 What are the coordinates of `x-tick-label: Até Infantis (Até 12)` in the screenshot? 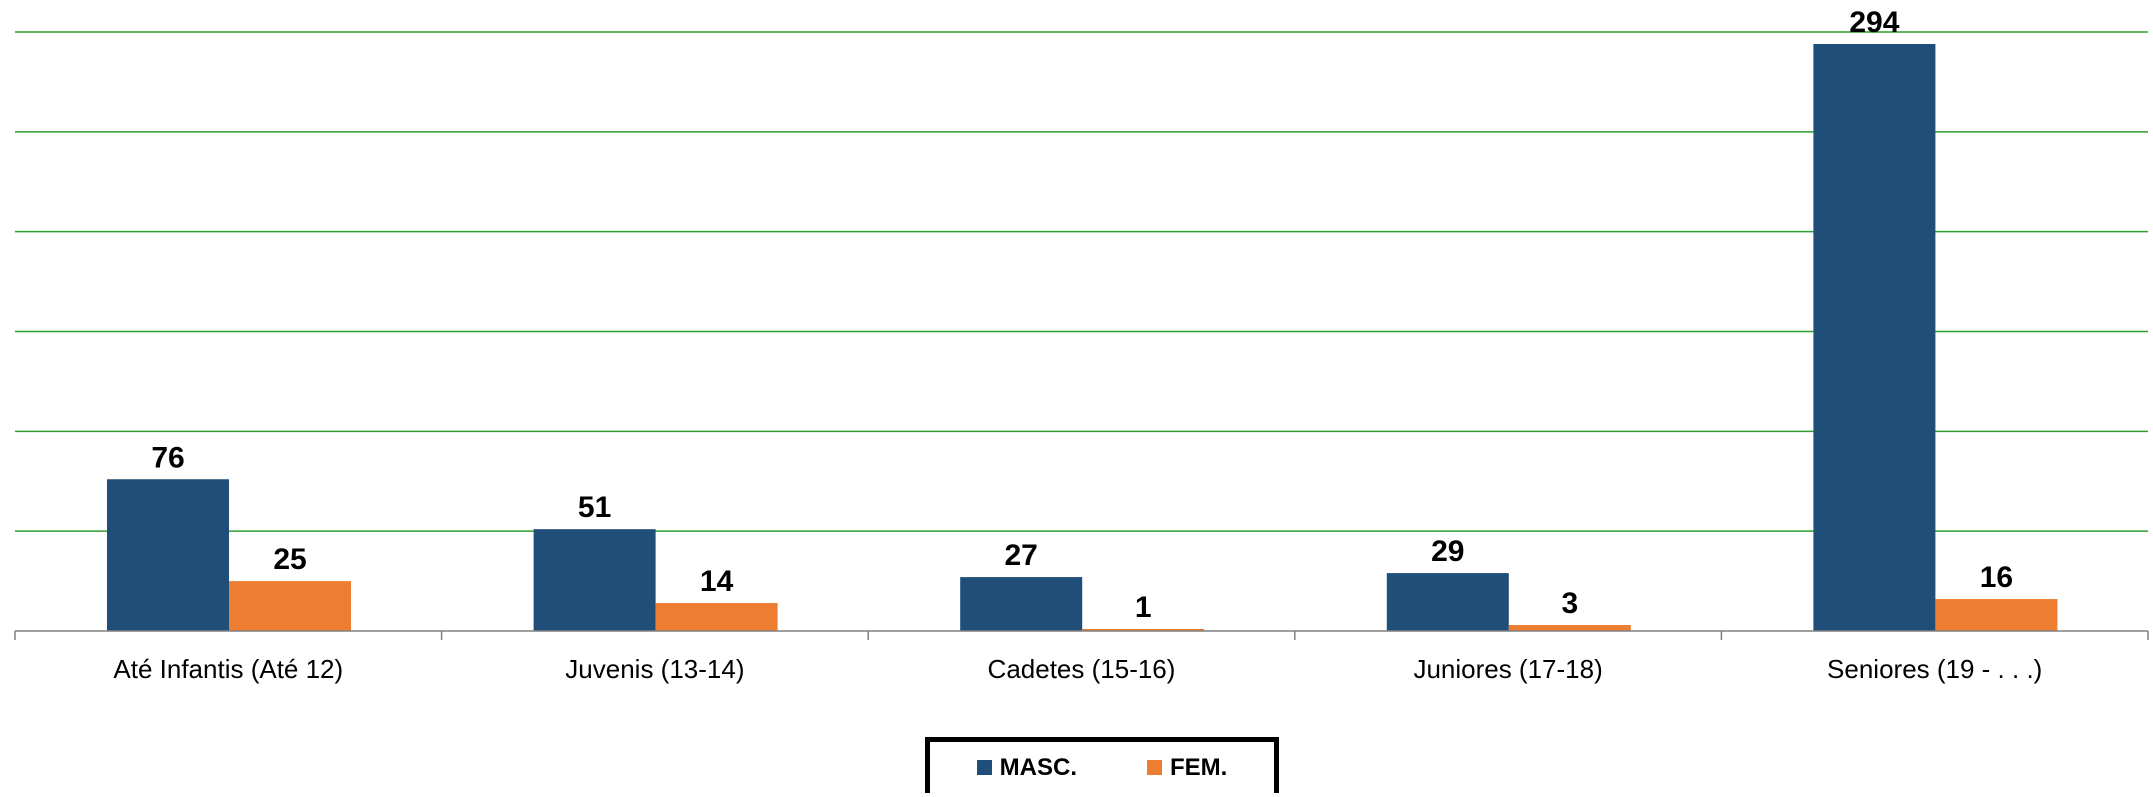 It's located at (228, 669).